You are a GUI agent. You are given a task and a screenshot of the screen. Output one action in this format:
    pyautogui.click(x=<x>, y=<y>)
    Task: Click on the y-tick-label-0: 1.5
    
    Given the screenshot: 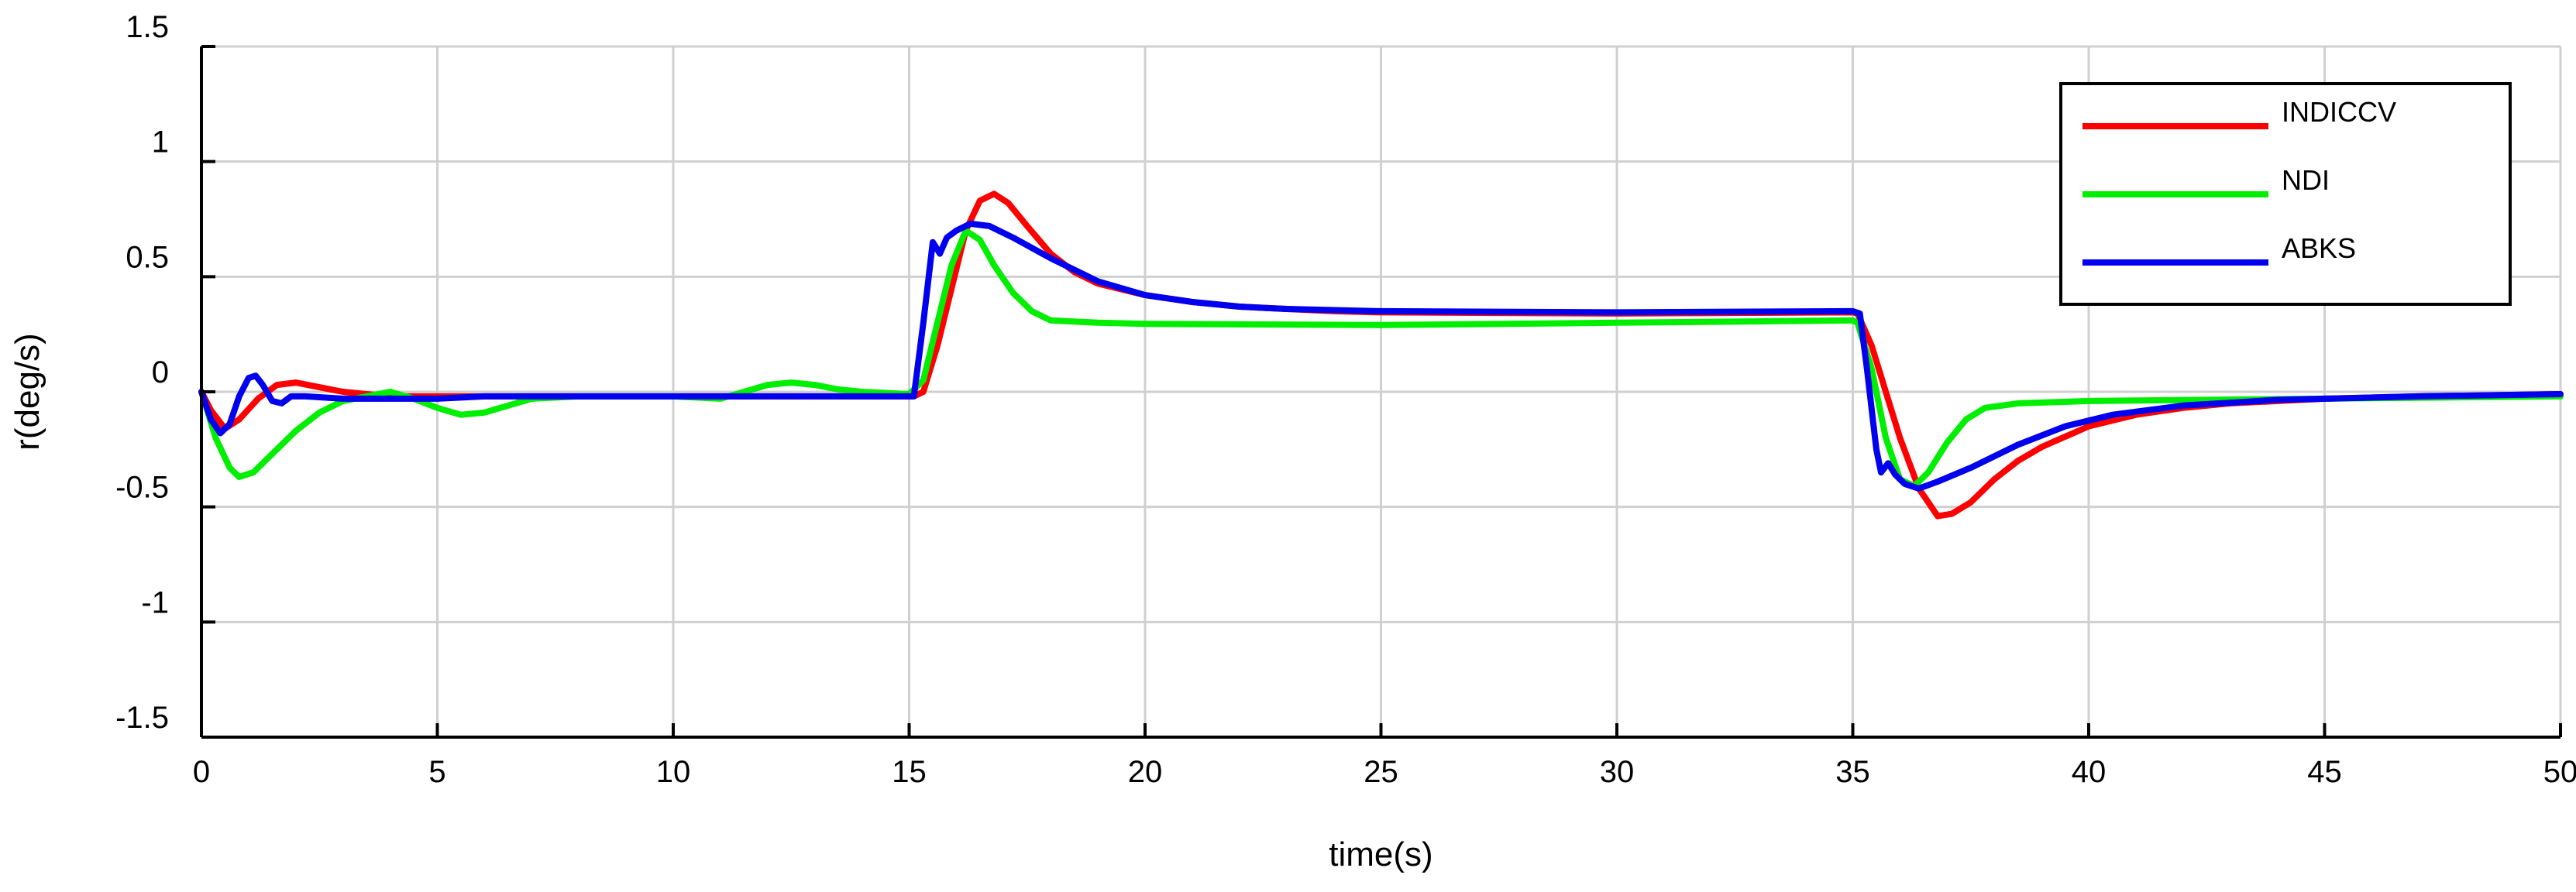 What is the action you would take?
    pyautogui.click(x=147, y=27)
    